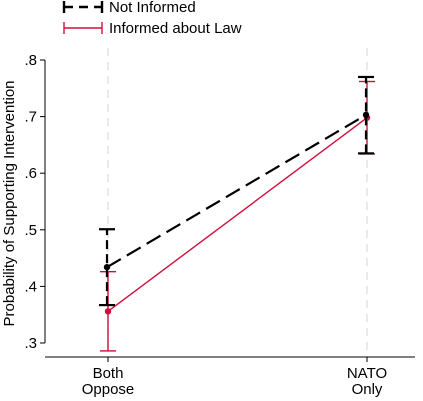 The image size is (423, 401). Describe the element at coordinates (30, 230) in the screenshot. I see `y-tick-label: .5` at that location.